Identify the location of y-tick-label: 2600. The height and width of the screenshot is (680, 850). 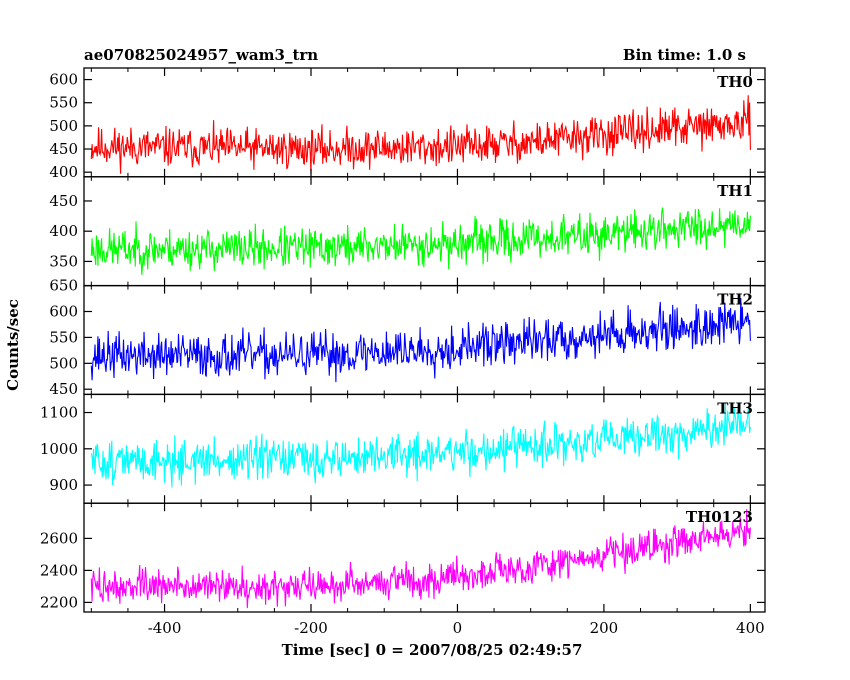
(59, 538).